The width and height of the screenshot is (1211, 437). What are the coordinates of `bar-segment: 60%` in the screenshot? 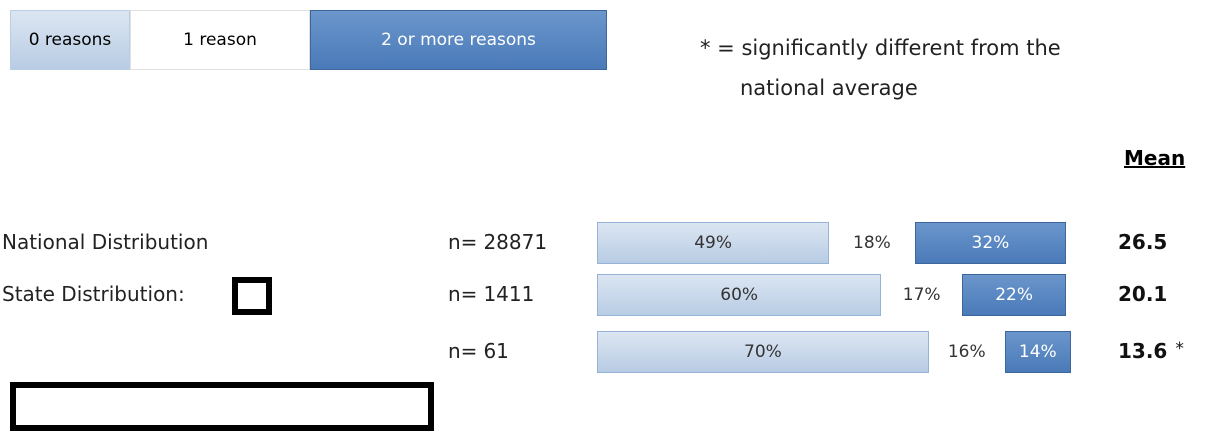 It's located at (739, 295).